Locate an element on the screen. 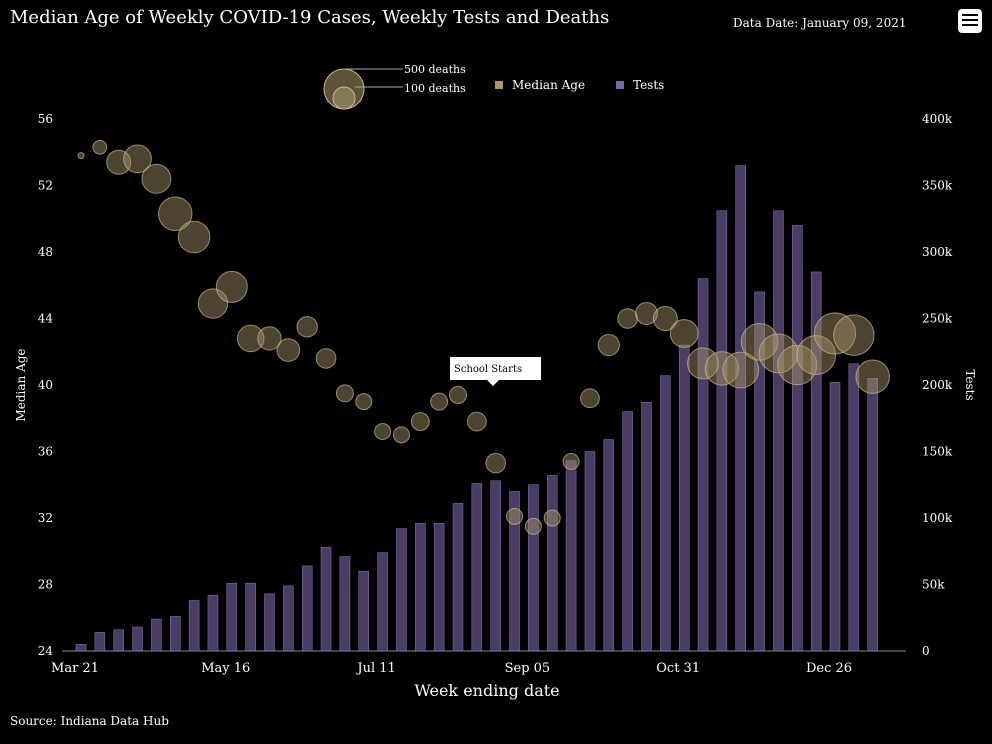 The width and height of the screenshot is (992, 744). x-tick-label: Mar 21 is located at coordinates (75, 668).